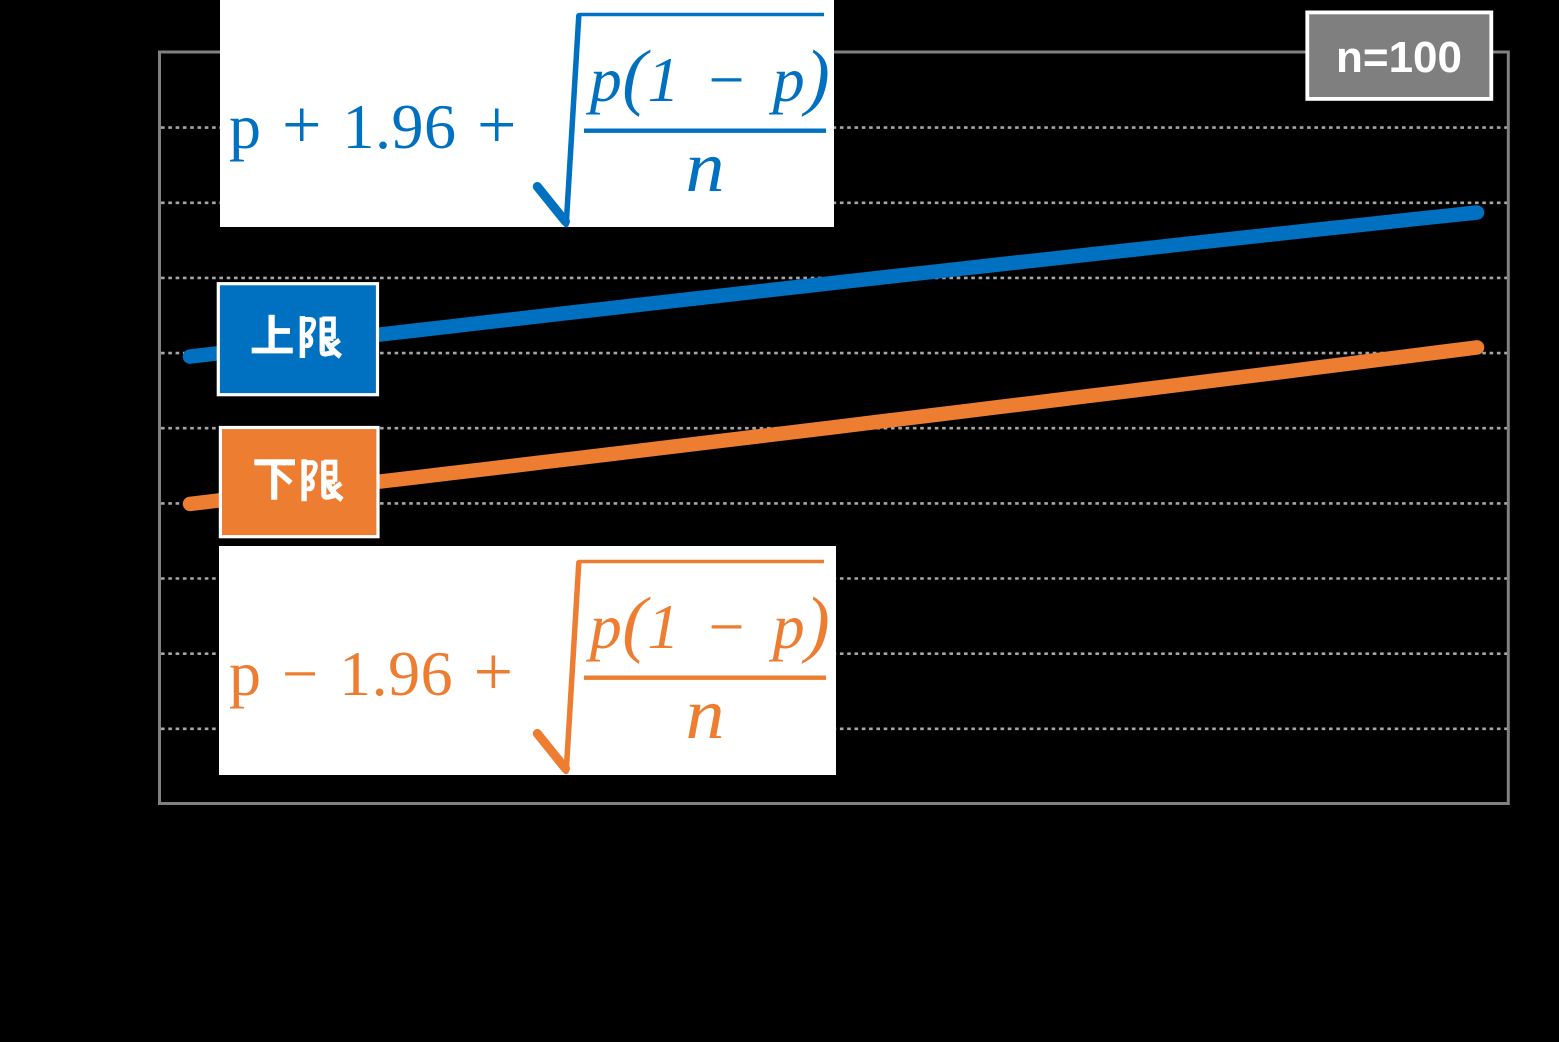  What do you see at coordinates (1399, 57) in the screenshot?
I see `svg-text: n=100` at bounding box center [1399, 57].